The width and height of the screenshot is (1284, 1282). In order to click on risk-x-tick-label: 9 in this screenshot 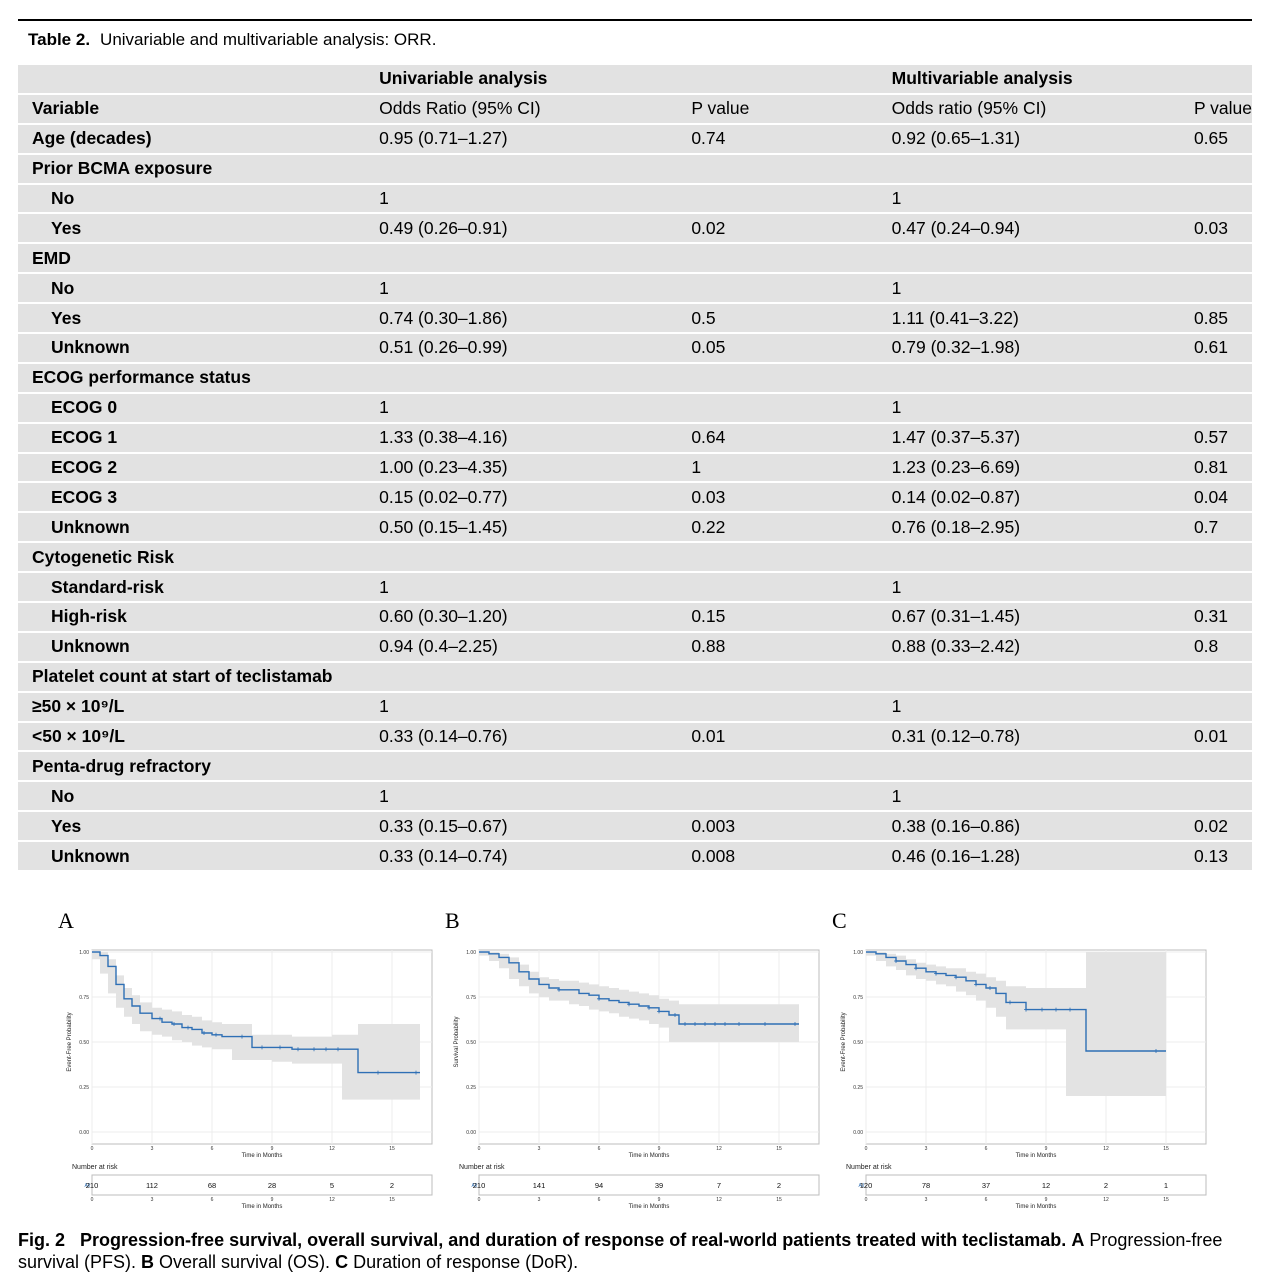, I will do `click(659, 1200)`.